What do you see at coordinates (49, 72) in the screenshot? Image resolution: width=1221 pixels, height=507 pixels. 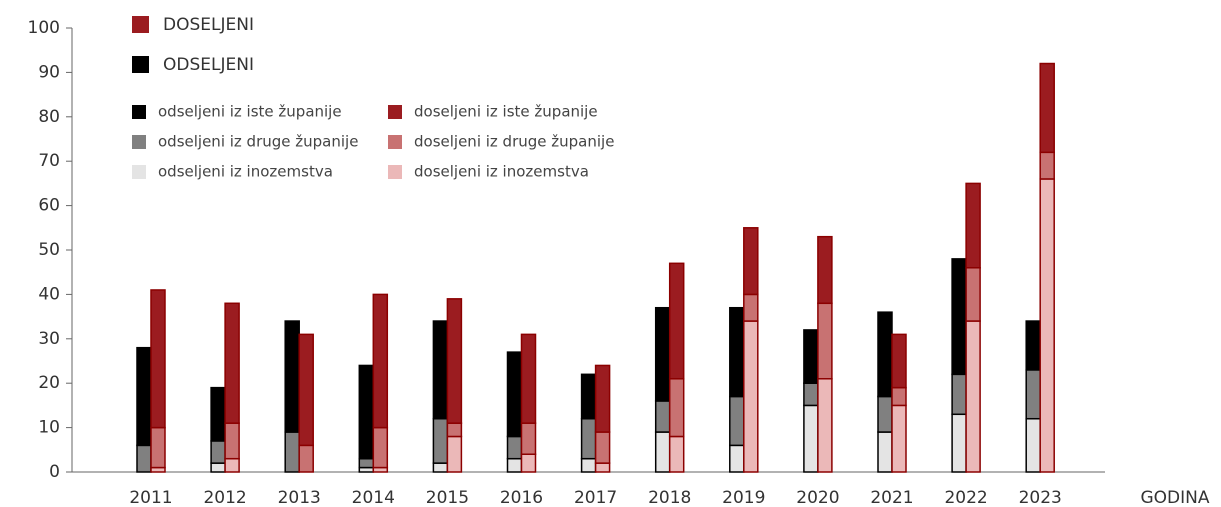 I see `y-tick-label: 90` at bounding box center [49, 72].